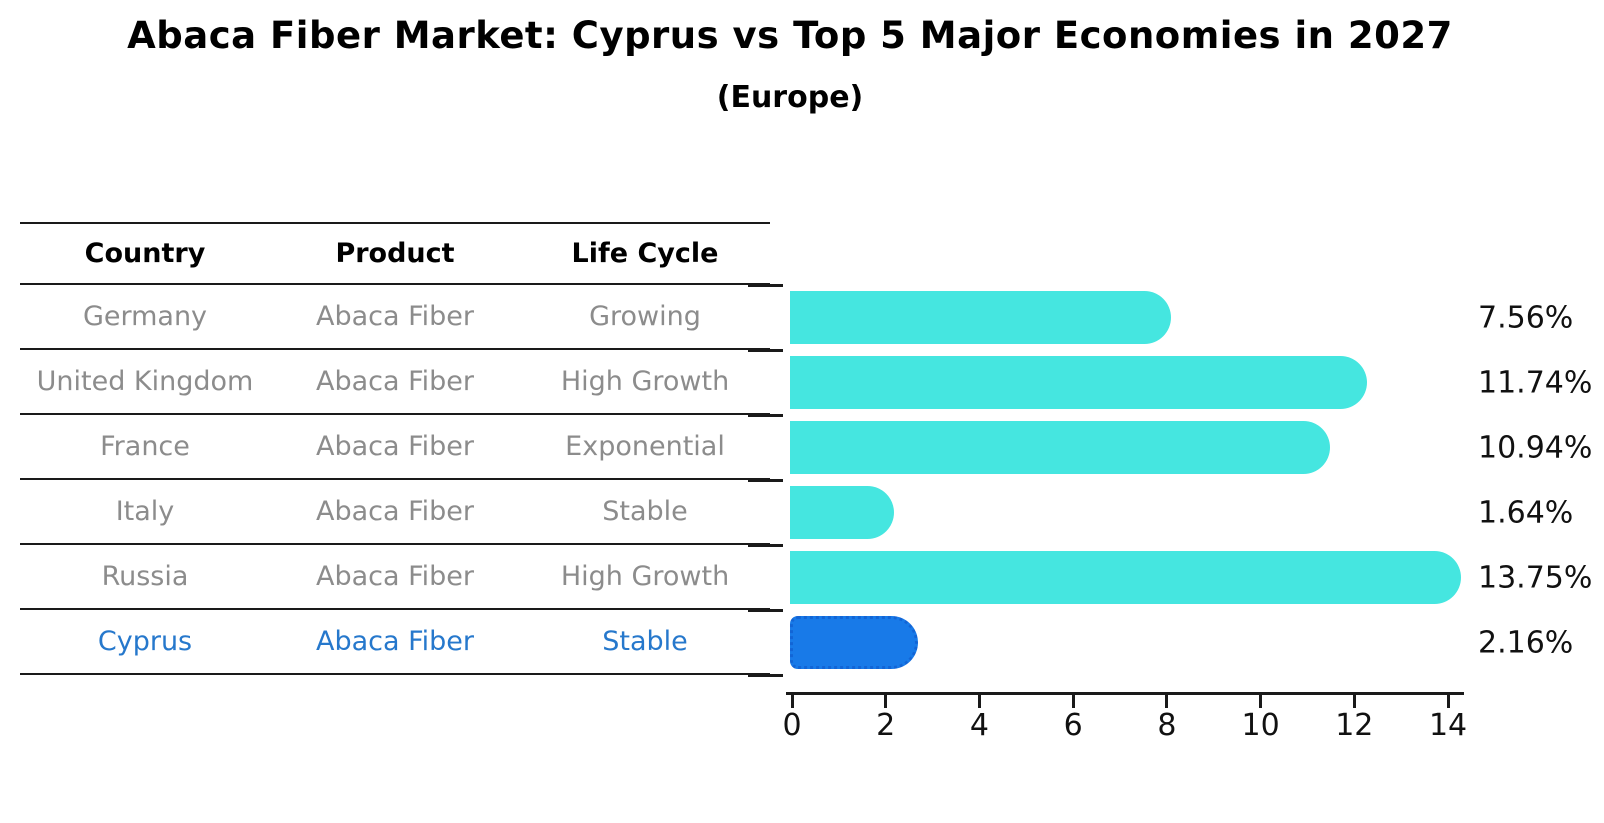 This screenshot has height=823, width=1604. I want to click on column-header-product: Product, so click(395, 253).